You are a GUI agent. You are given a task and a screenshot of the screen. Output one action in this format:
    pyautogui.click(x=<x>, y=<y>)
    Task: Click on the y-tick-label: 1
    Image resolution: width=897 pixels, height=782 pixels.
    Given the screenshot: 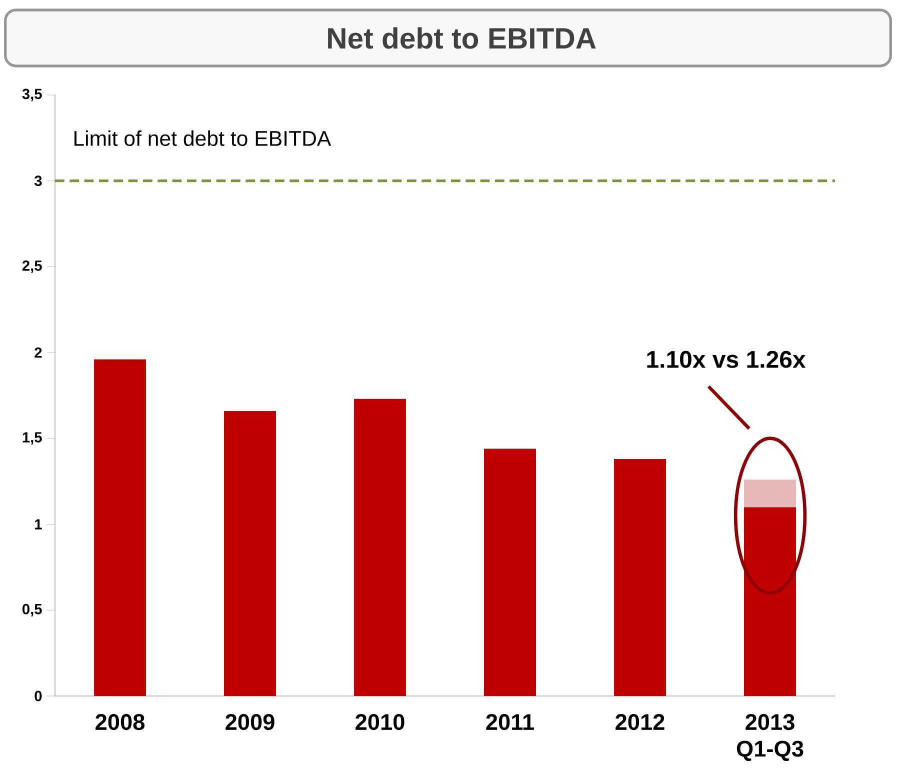 What is the action you would take?
    pyautogui.click(x=38, y=524)
    